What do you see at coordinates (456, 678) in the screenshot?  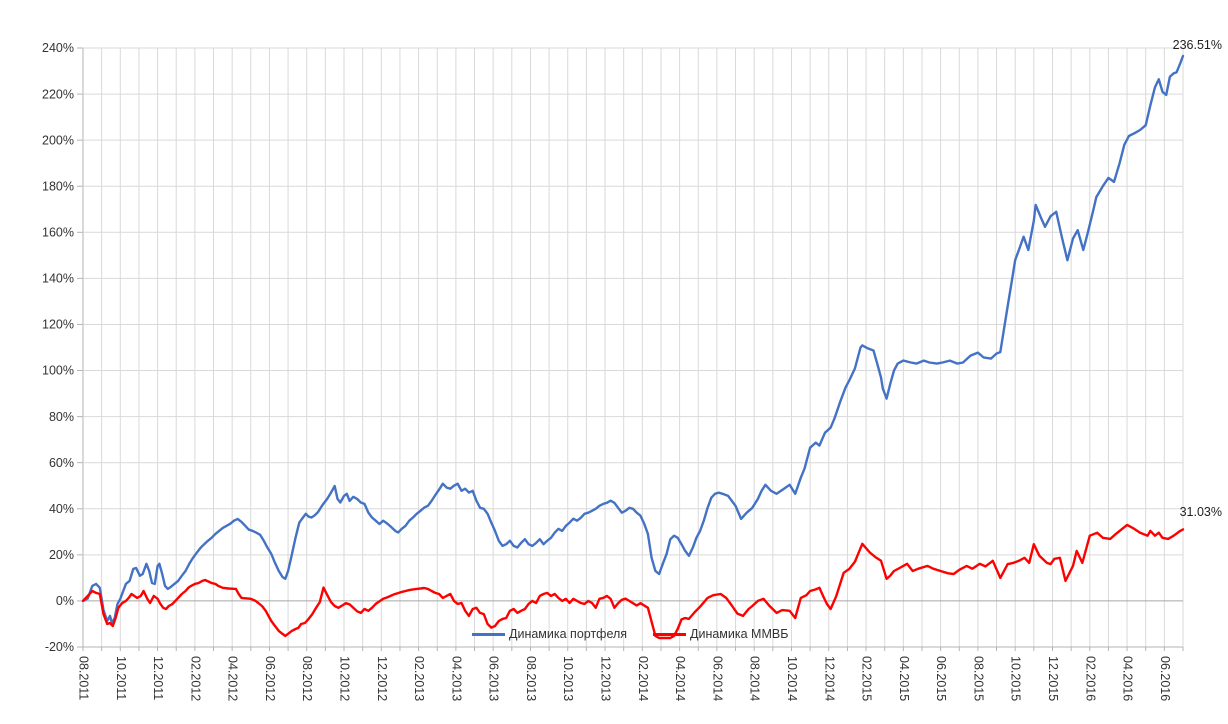 I see `x-axis-label: 04.2013` at bounding box center [456, 678].